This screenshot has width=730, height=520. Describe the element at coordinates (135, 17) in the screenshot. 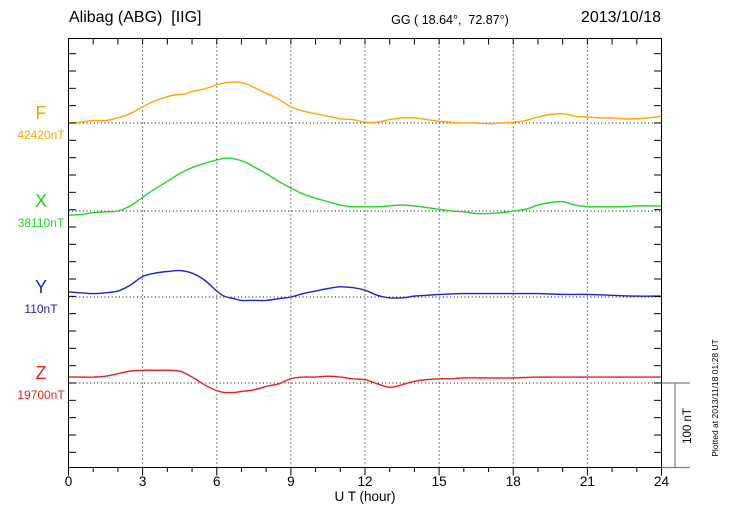

I see `station-title: Alibag (ABG) [IIG]` at that location.